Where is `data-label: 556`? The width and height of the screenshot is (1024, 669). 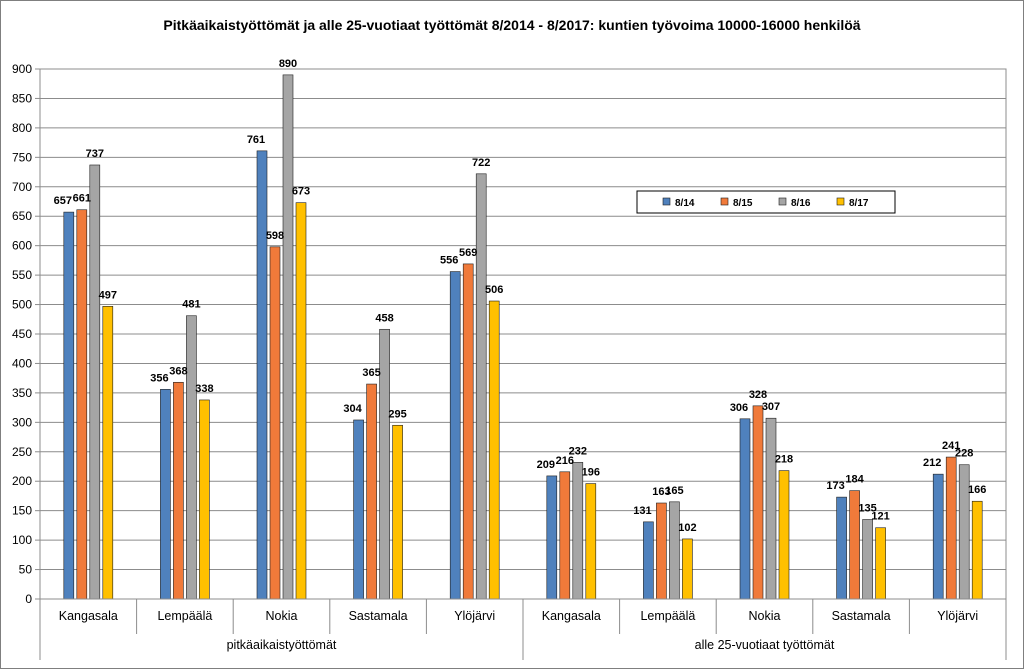
data-label: 556 is located at coordinates (449, 261).